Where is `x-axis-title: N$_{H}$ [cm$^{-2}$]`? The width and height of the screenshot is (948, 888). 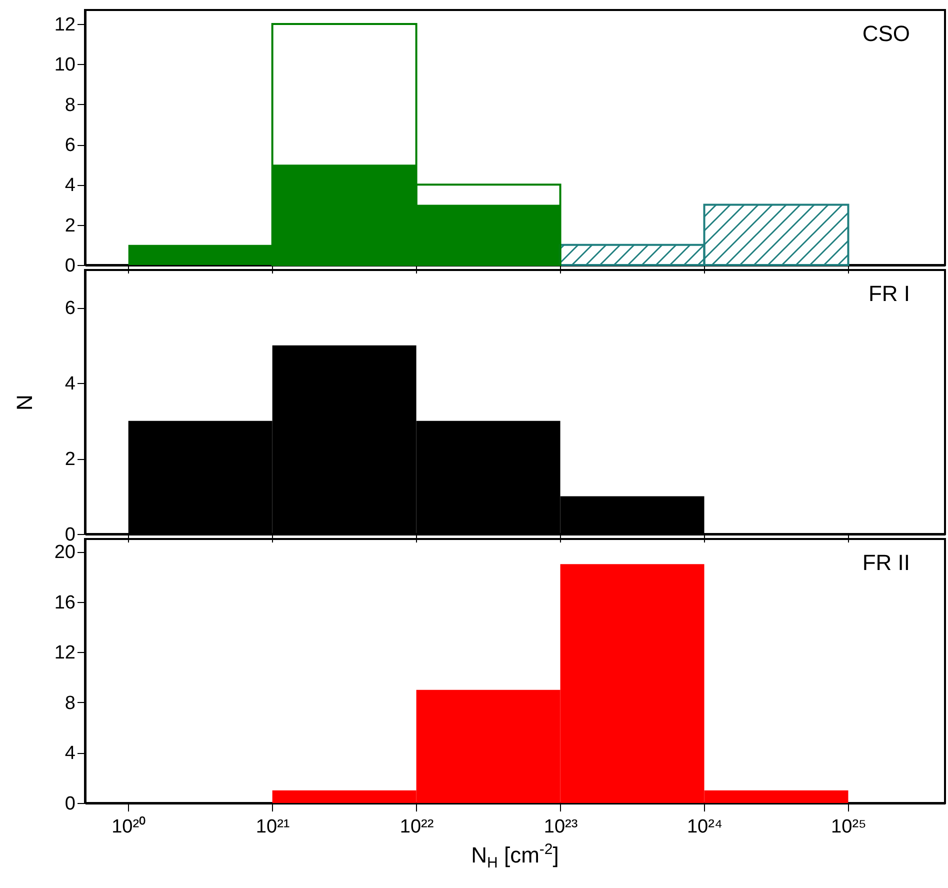 x-axis-title: N$_{H}$ [cm$^{-2}$] is located at coordinates (515, 857).